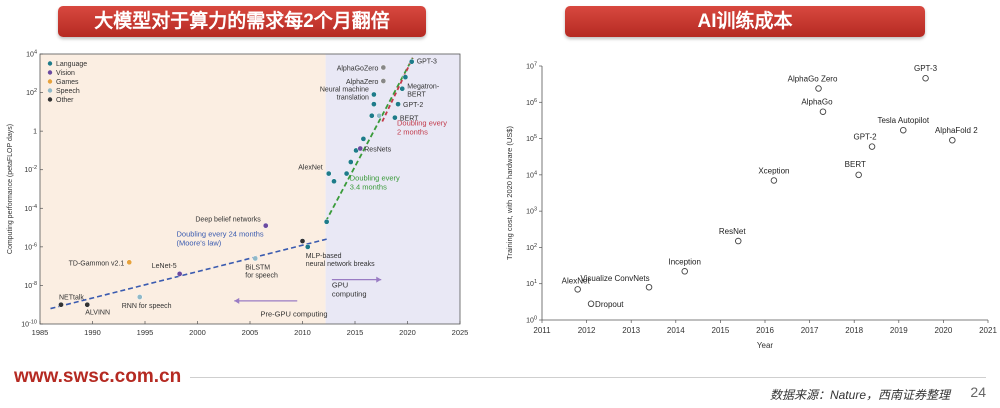  What do you see at coordinates (854, 330) in the screenshot?
I see `x-tick-label: 2018` at bounding box center [854, 330].